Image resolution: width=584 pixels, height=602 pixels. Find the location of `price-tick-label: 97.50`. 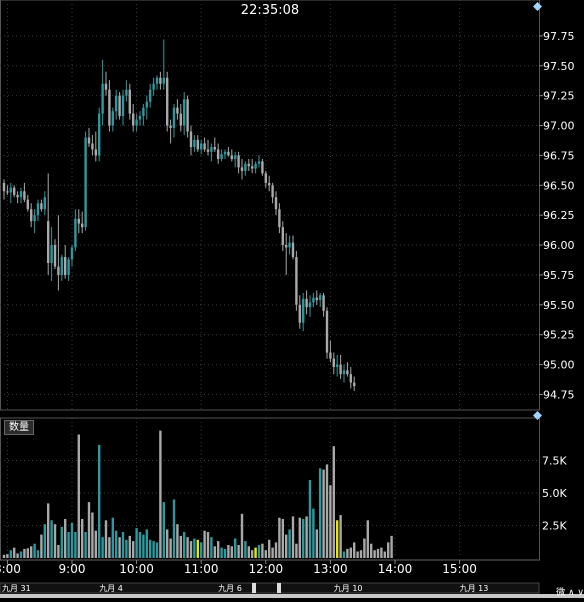

price-tick-label: 97.50 is located at coordinates (559, 66).